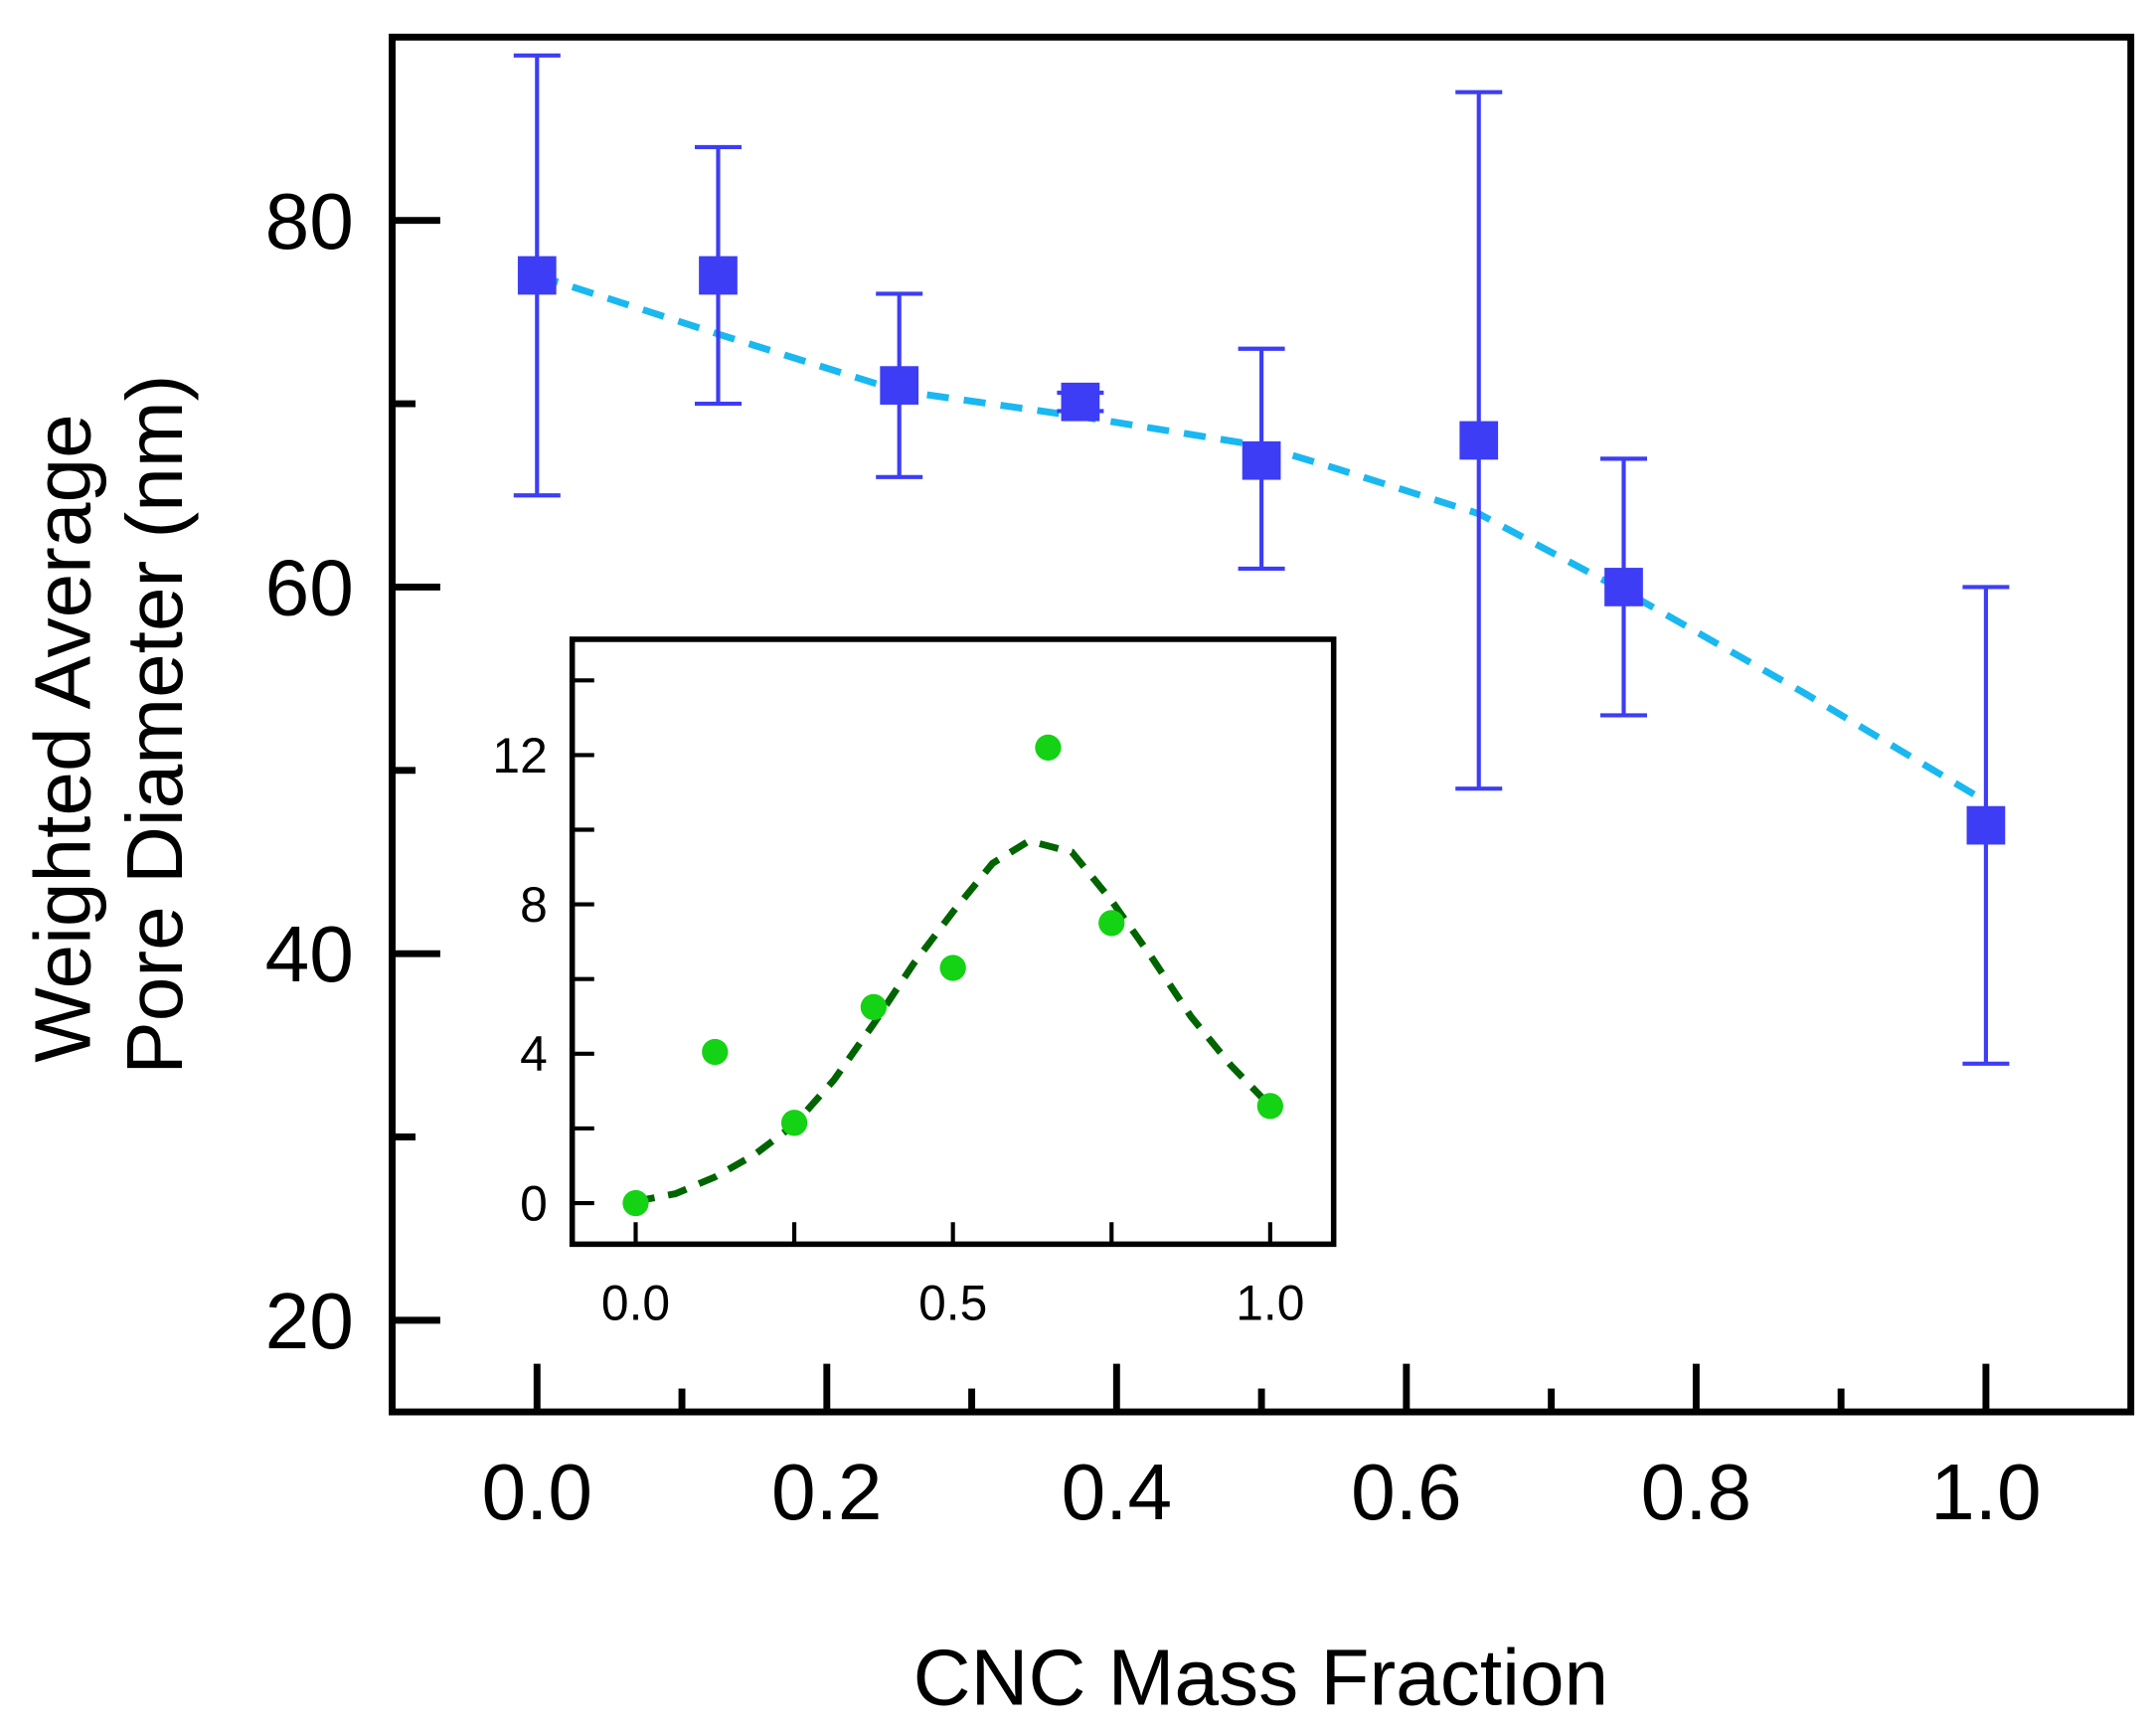  What do you see at coordinates (1261, 1678) in the screenshot?
I see `x-axis-label: CNC Mass Fraction` at bounding box center [1261, 1678].